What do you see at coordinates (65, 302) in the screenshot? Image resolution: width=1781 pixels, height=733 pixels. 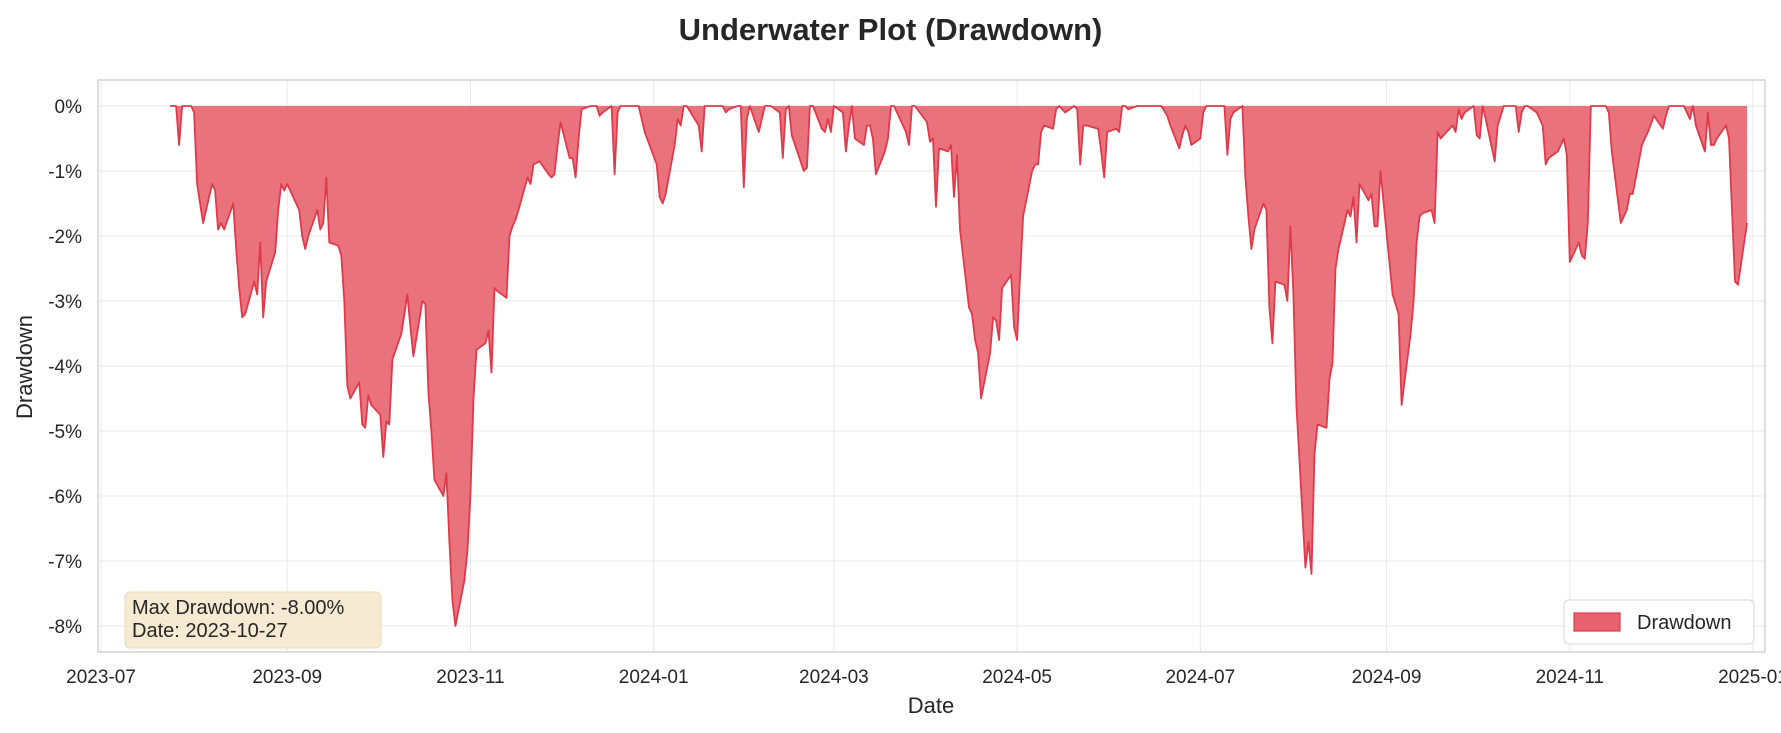 I see `y-tick-label: -3%` at bounding box center [65, 302].